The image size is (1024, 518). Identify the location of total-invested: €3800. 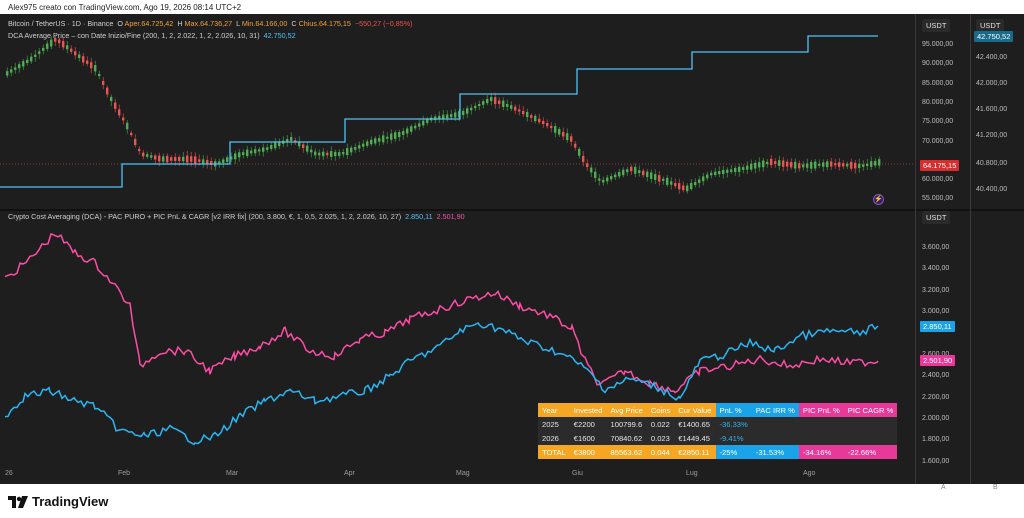
(588, 452).